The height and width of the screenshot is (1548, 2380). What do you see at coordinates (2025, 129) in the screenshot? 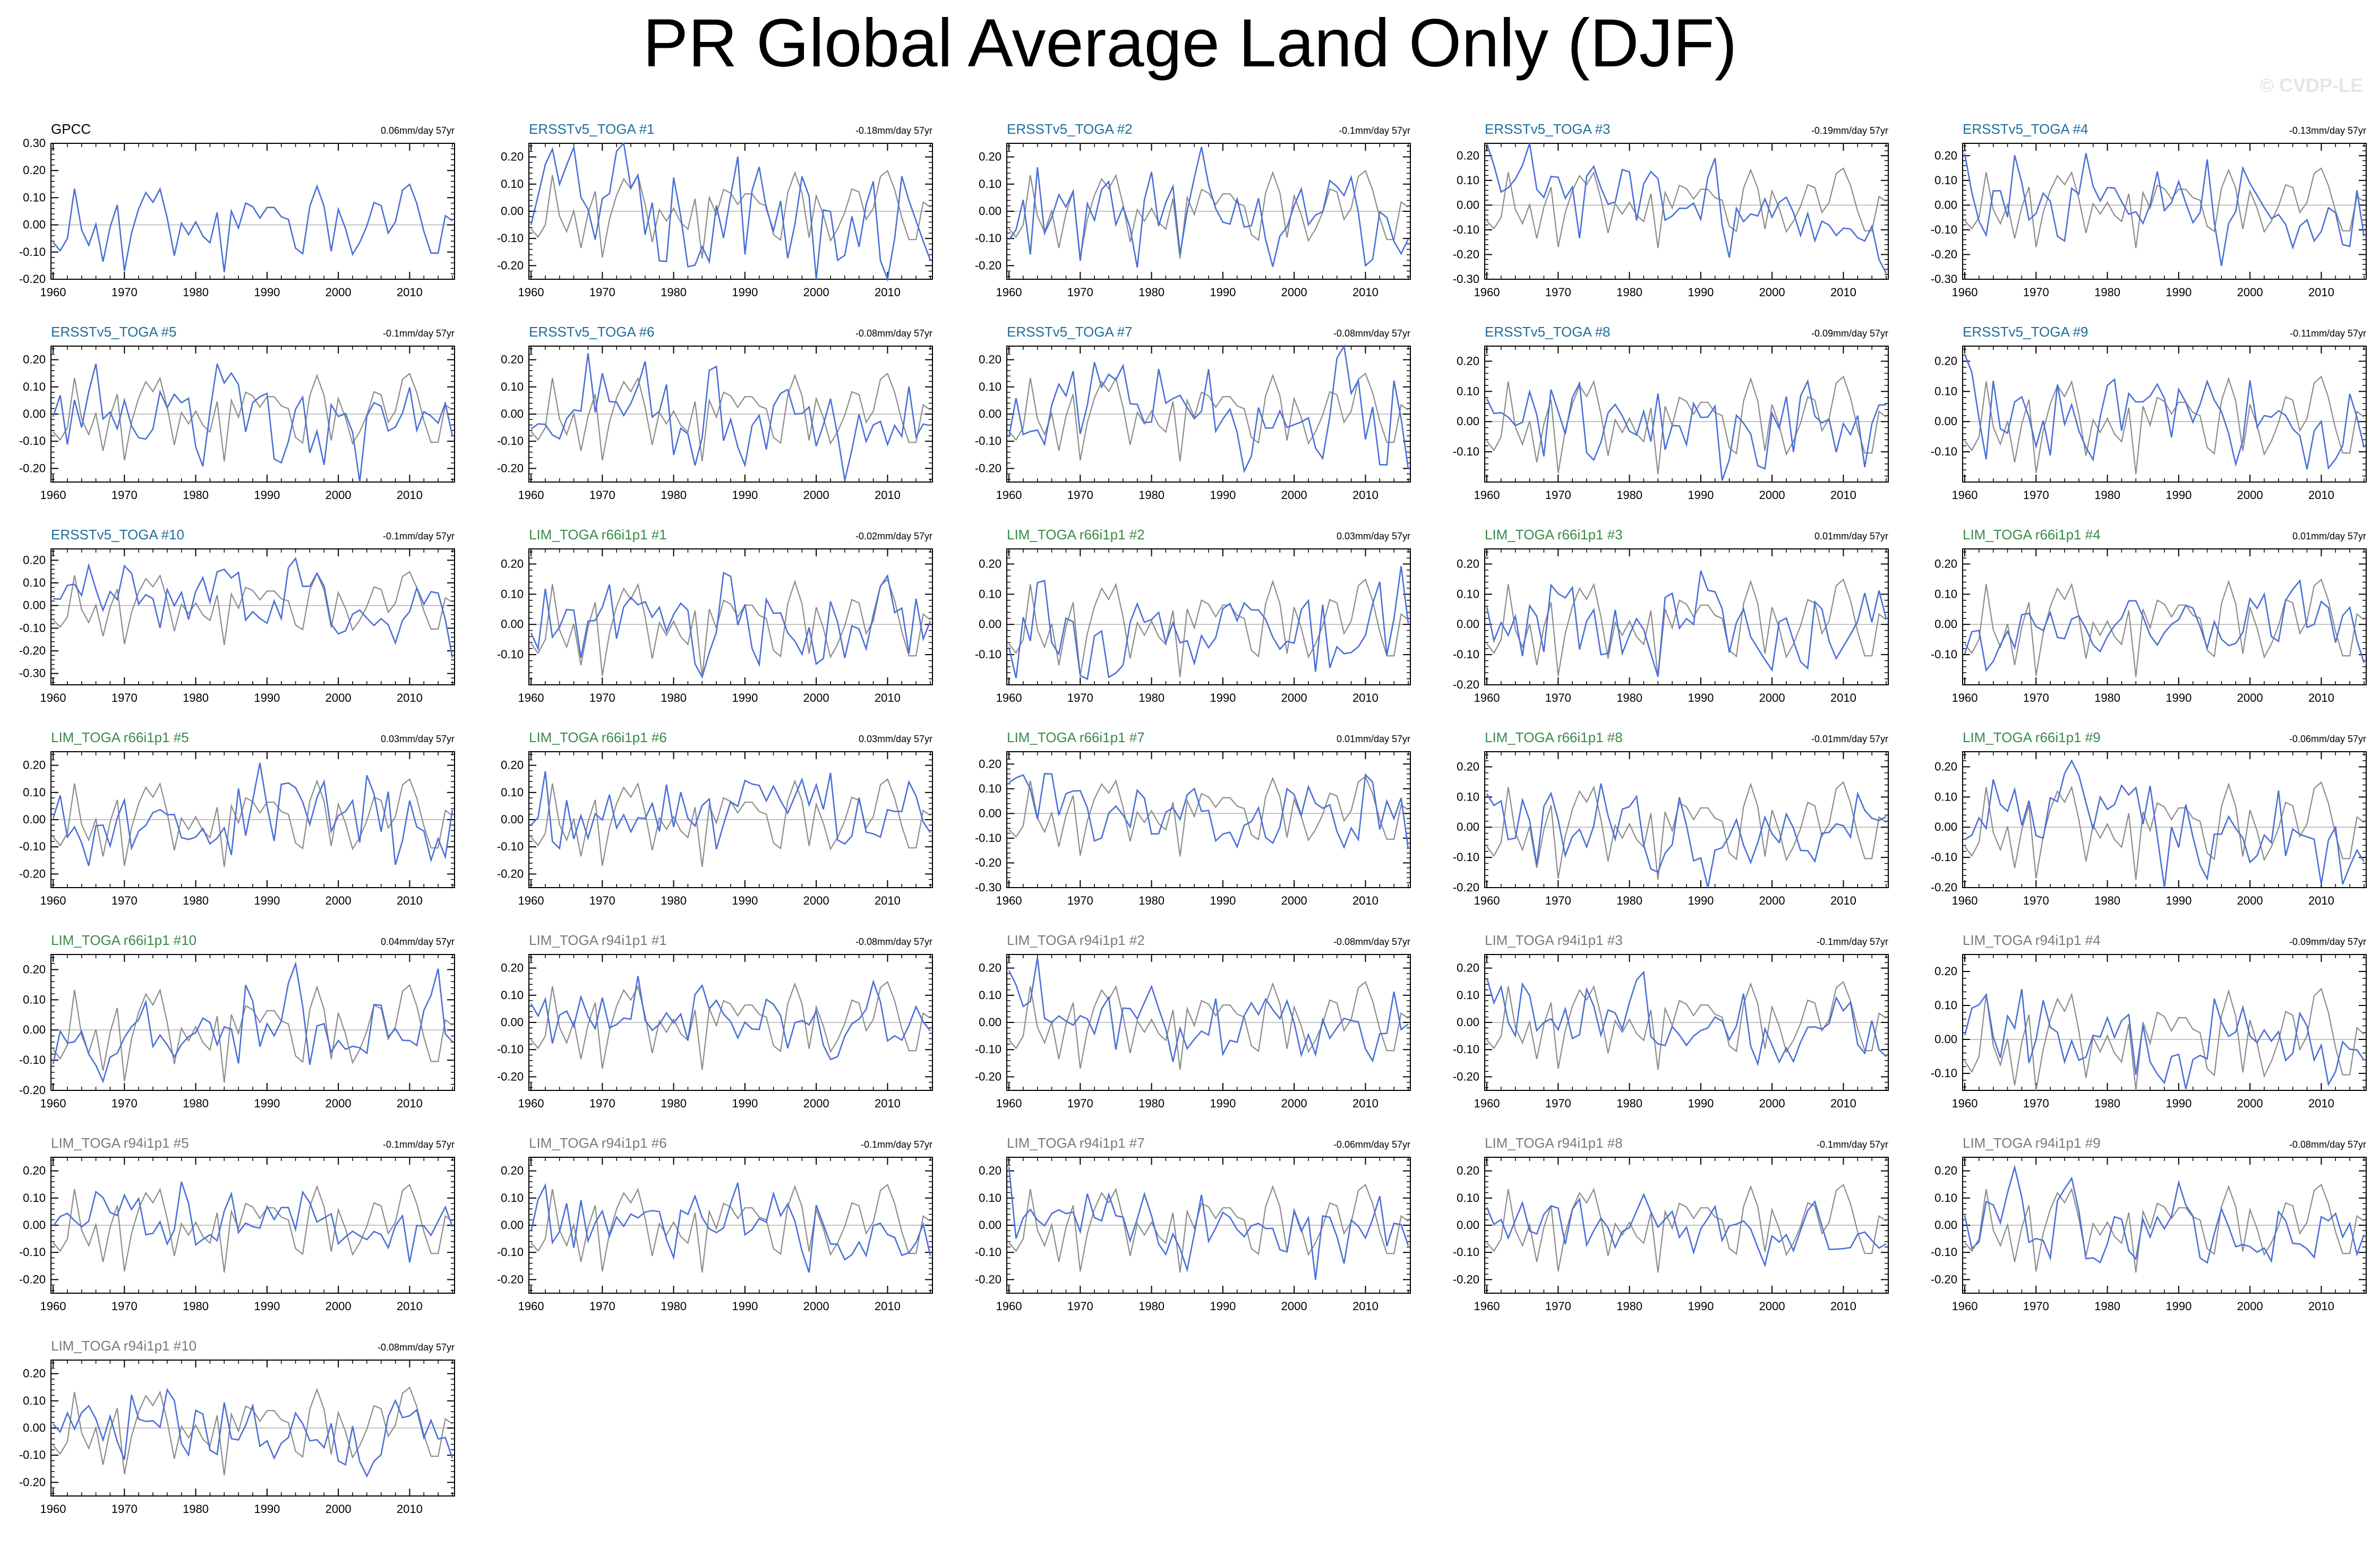
I see `panel-title: ERSSTv5_TOGA #4` at bounding box center [2025, 129].